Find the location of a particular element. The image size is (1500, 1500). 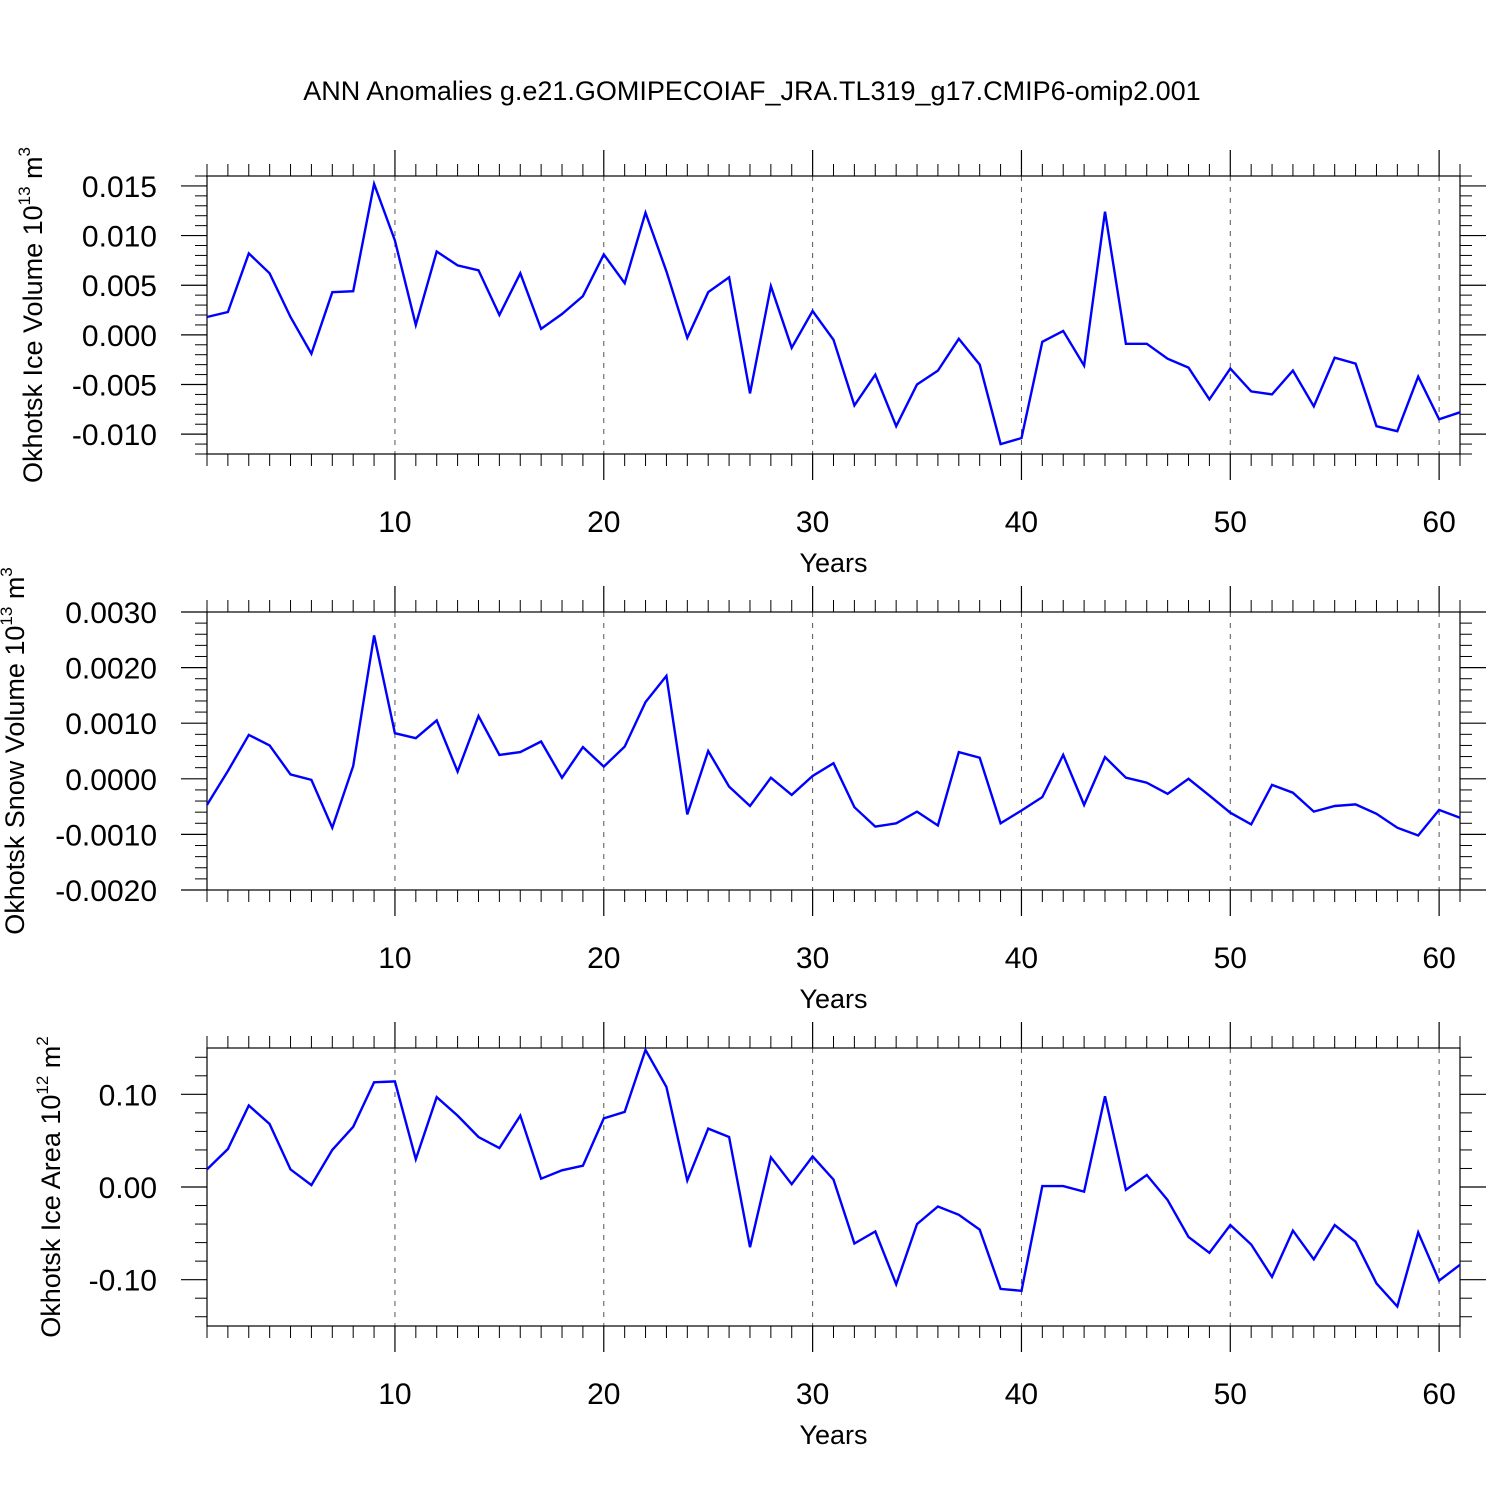

ice-volume-x-tick-label: 20 is located at coordinates (603, 522).